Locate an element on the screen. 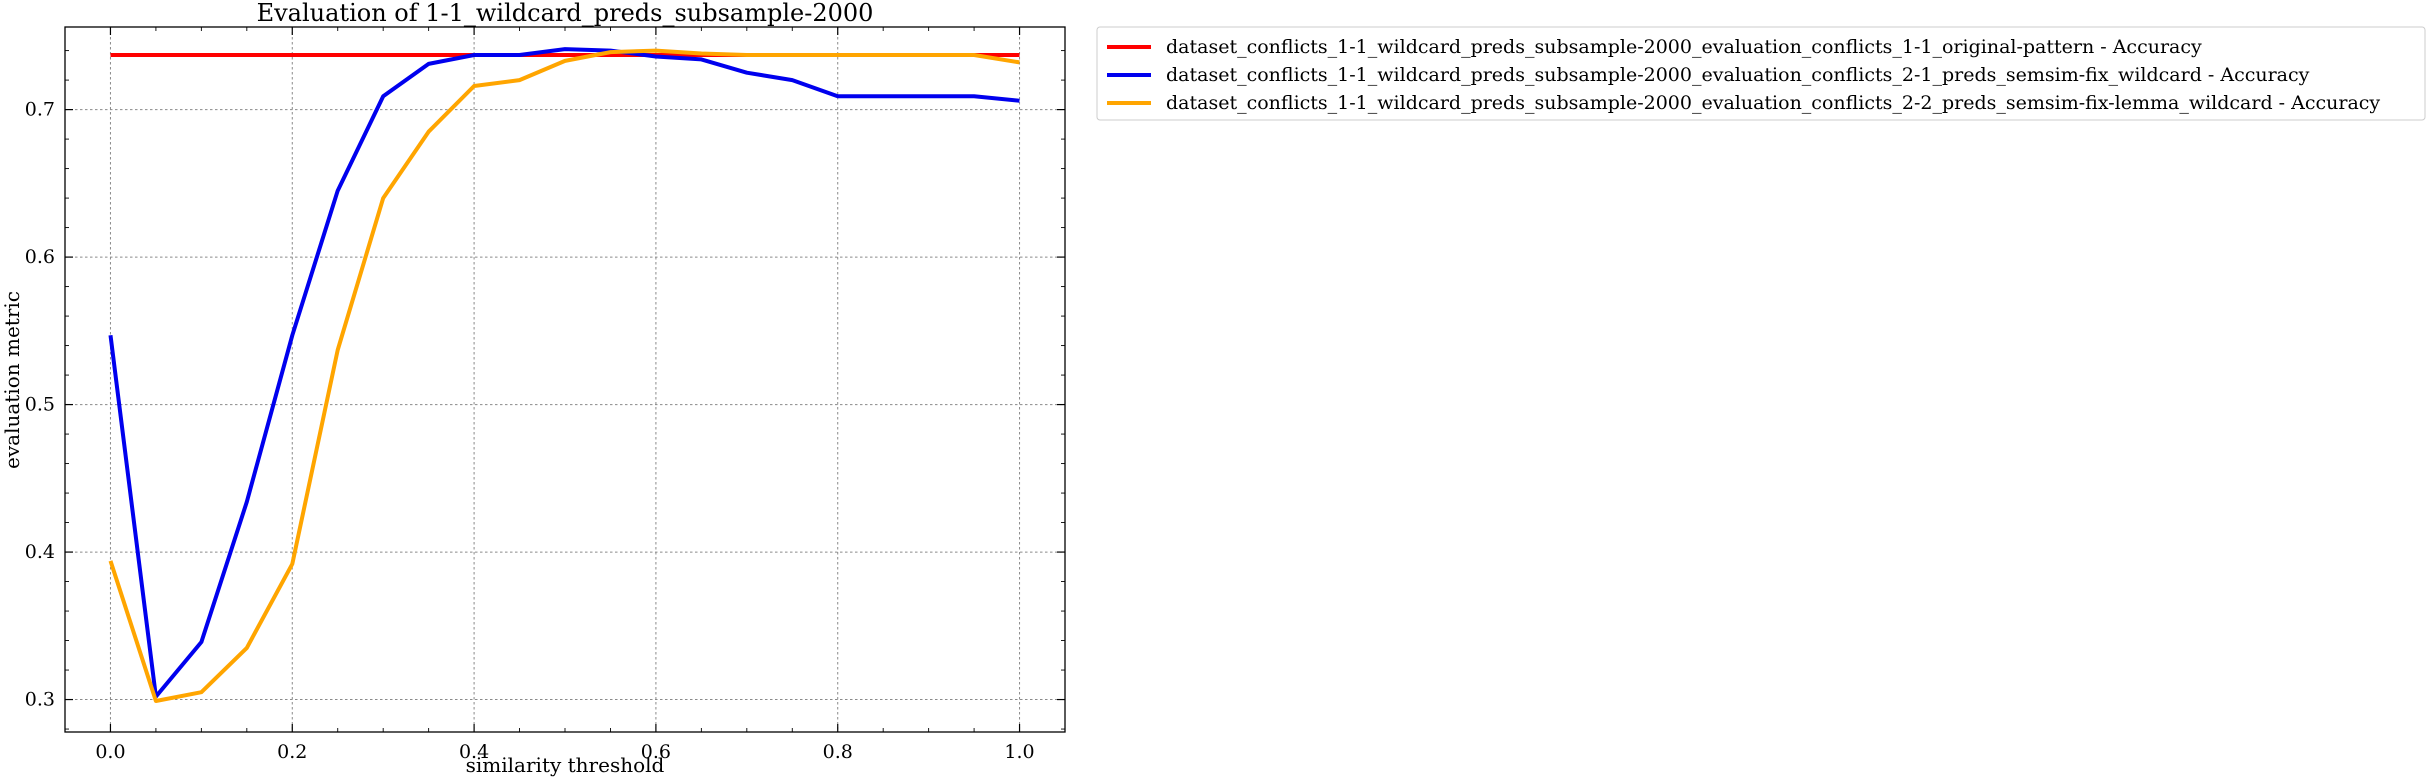 The width and height of the screenshot is (2428, 781). x-tick-label: 1.0 is located at coordinates (1019, 752).